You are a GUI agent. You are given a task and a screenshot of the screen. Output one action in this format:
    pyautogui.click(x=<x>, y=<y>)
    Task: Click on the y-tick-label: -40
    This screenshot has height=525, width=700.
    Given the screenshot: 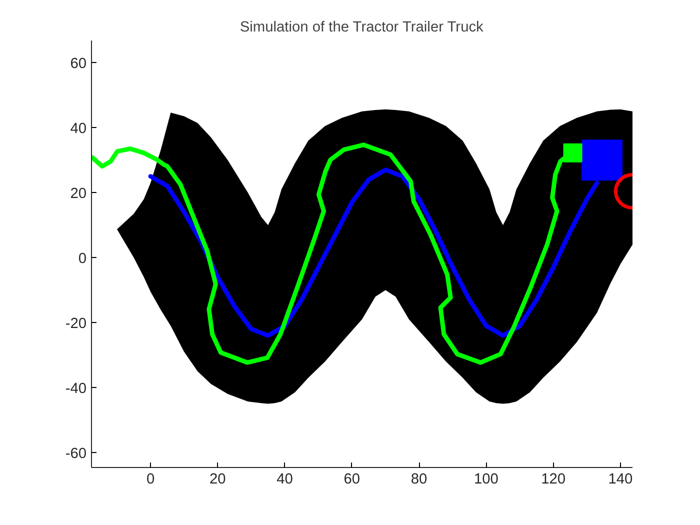 What is the action you would take?
    pyautogui.click(x=76, y=389)
    